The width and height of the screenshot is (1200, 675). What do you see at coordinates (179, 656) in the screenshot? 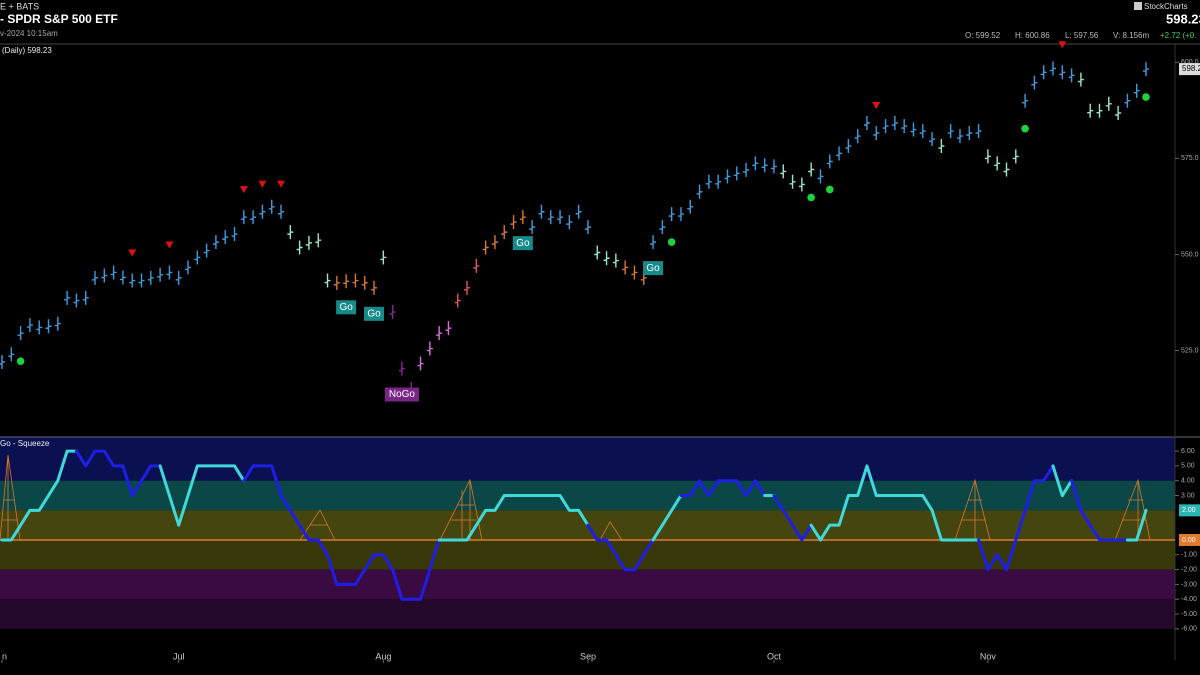
I see `x-tick-label: Jul` at bounding box center [179, 656].